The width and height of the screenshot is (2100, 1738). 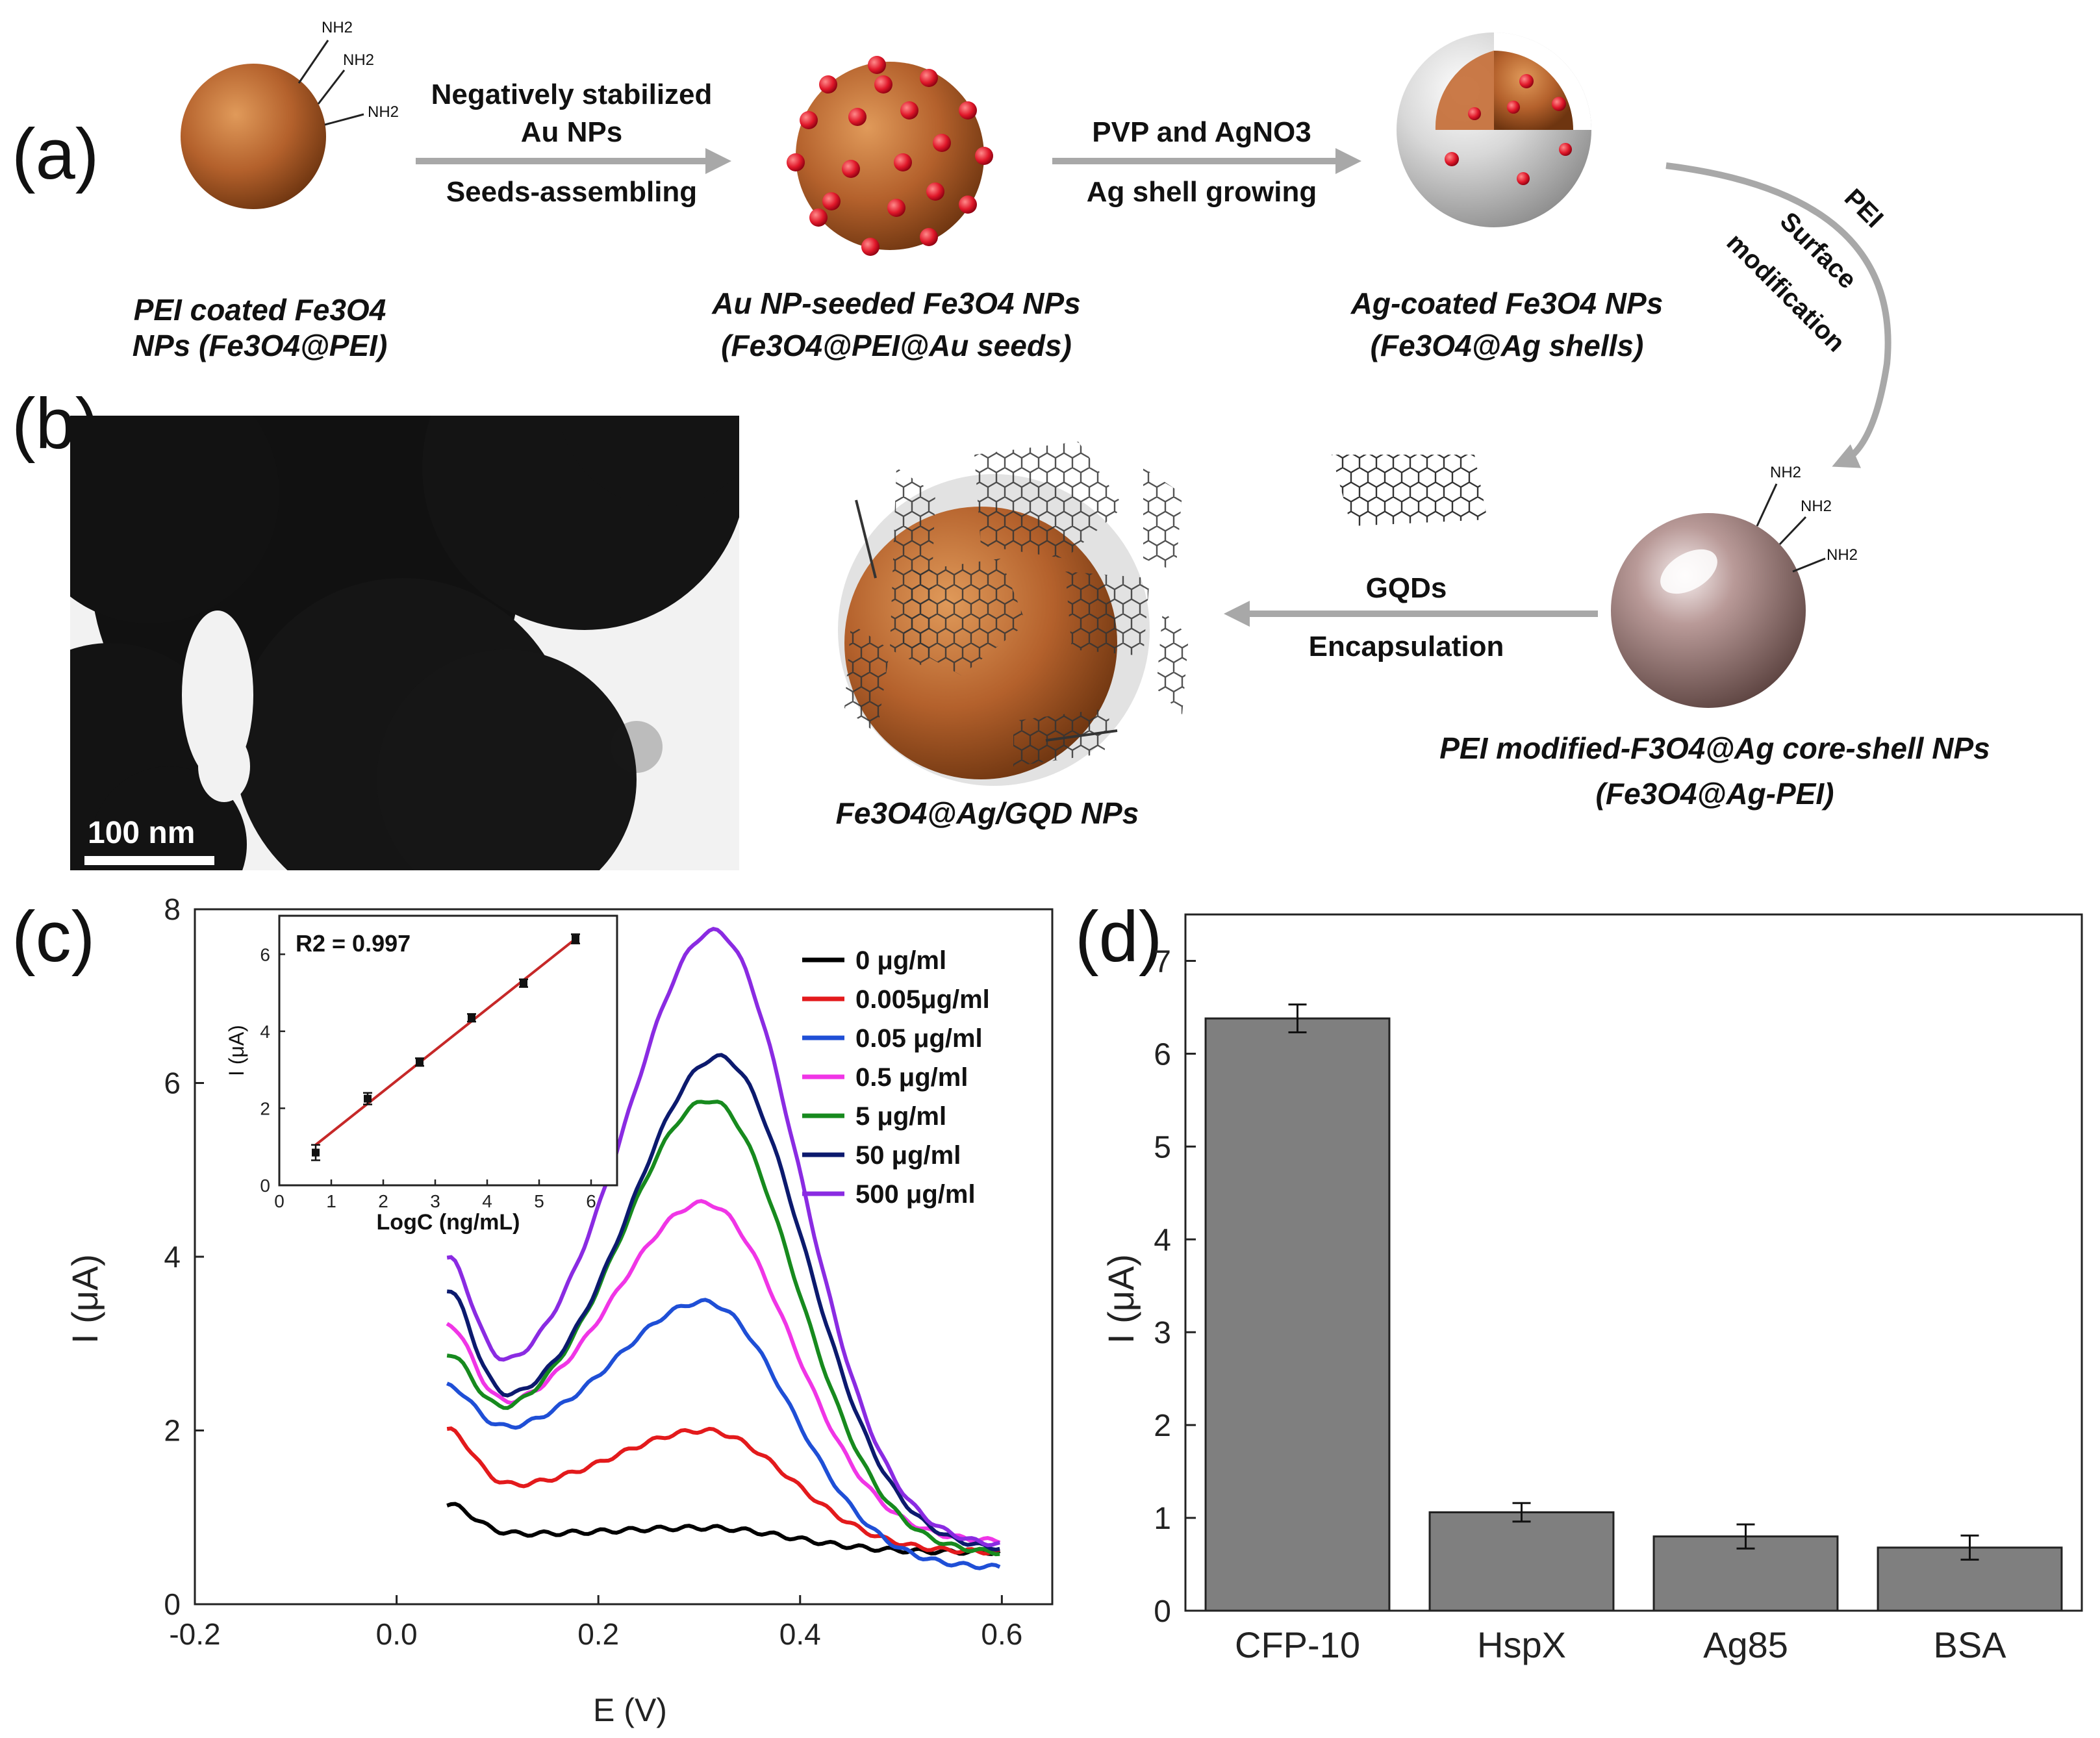 I want to click on legend-label: 0.05 μg/ml, so click(x=919, y=1038).